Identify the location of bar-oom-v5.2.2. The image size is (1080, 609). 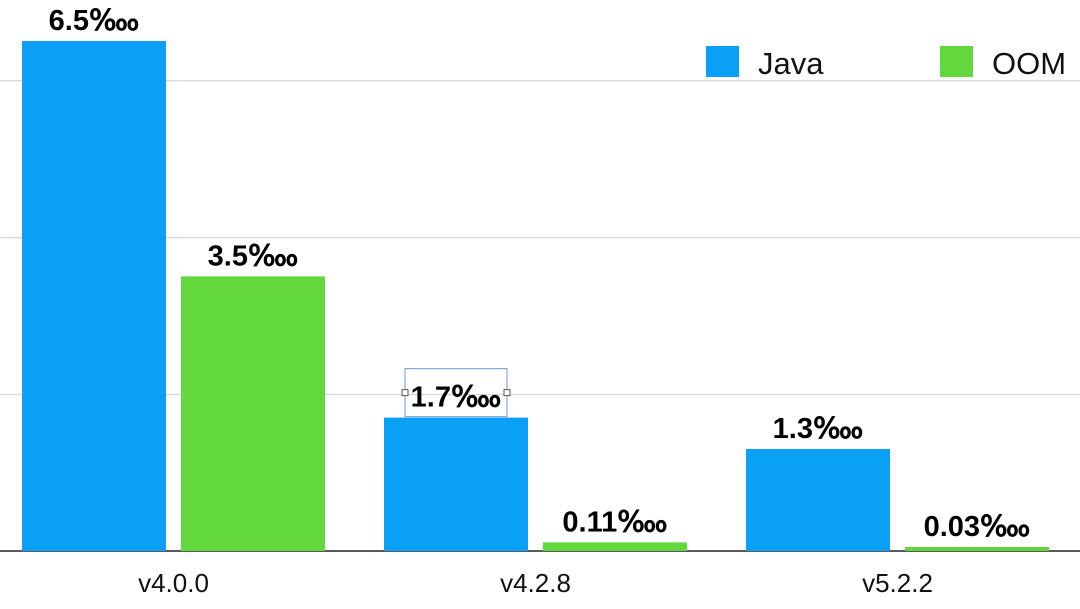
(977, 549).